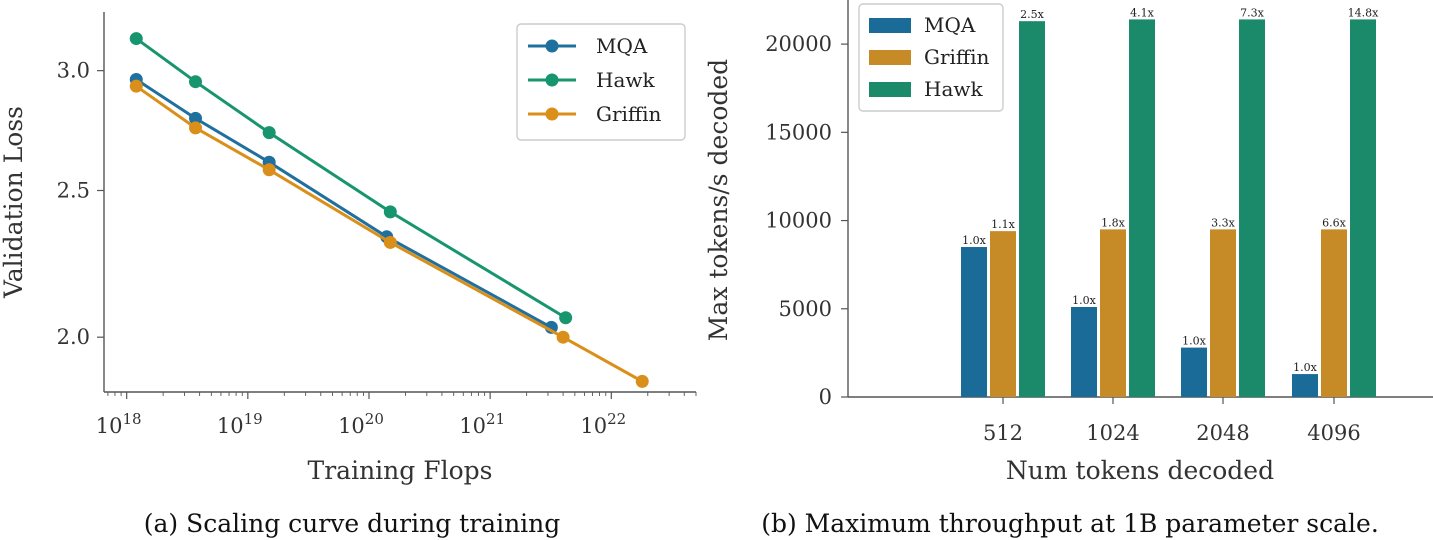 This screenshot has height=540, width=1433. Describe the element at coordinates (552, 80) in the screenshot. I see `legend-marker-hawk` at that location.